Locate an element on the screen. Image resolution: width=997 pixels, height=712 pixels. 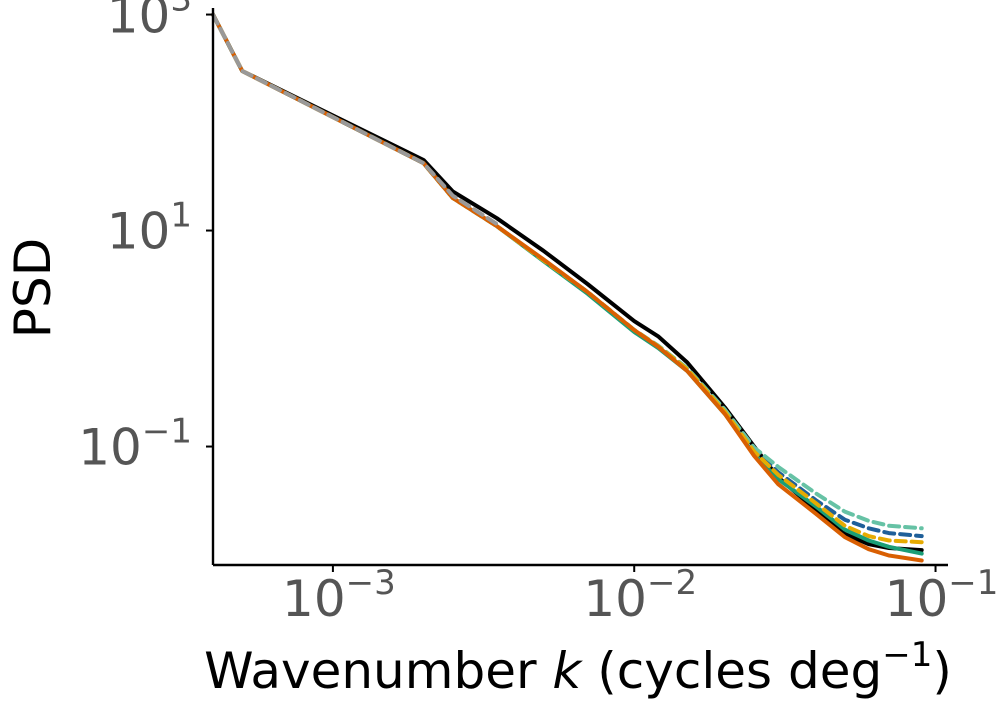
y-tick-label: 103 is located at coordinates (149, 22).